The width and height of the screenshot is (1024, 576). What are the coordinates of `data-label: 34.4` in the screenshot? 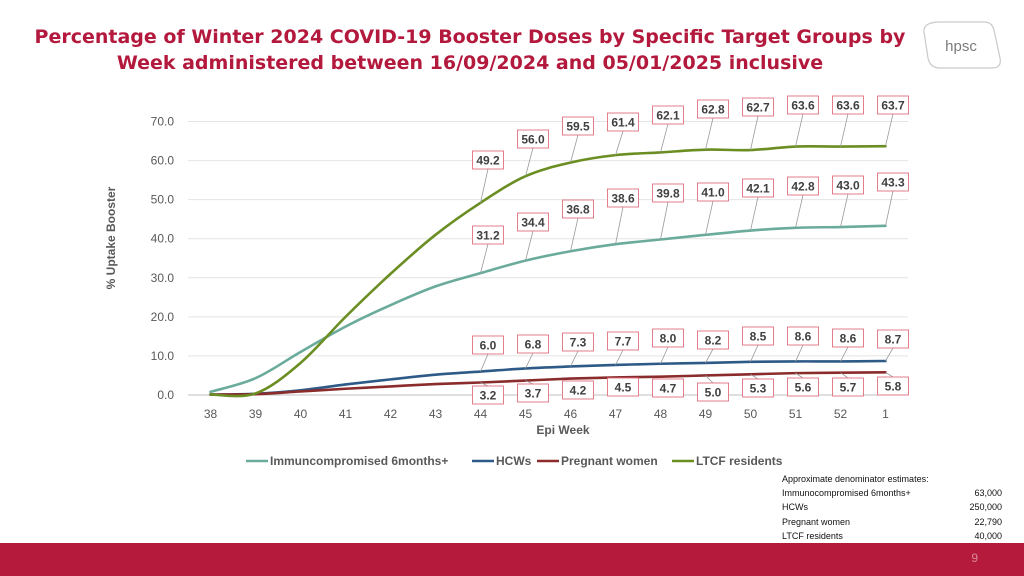 It's located at (533, 223).